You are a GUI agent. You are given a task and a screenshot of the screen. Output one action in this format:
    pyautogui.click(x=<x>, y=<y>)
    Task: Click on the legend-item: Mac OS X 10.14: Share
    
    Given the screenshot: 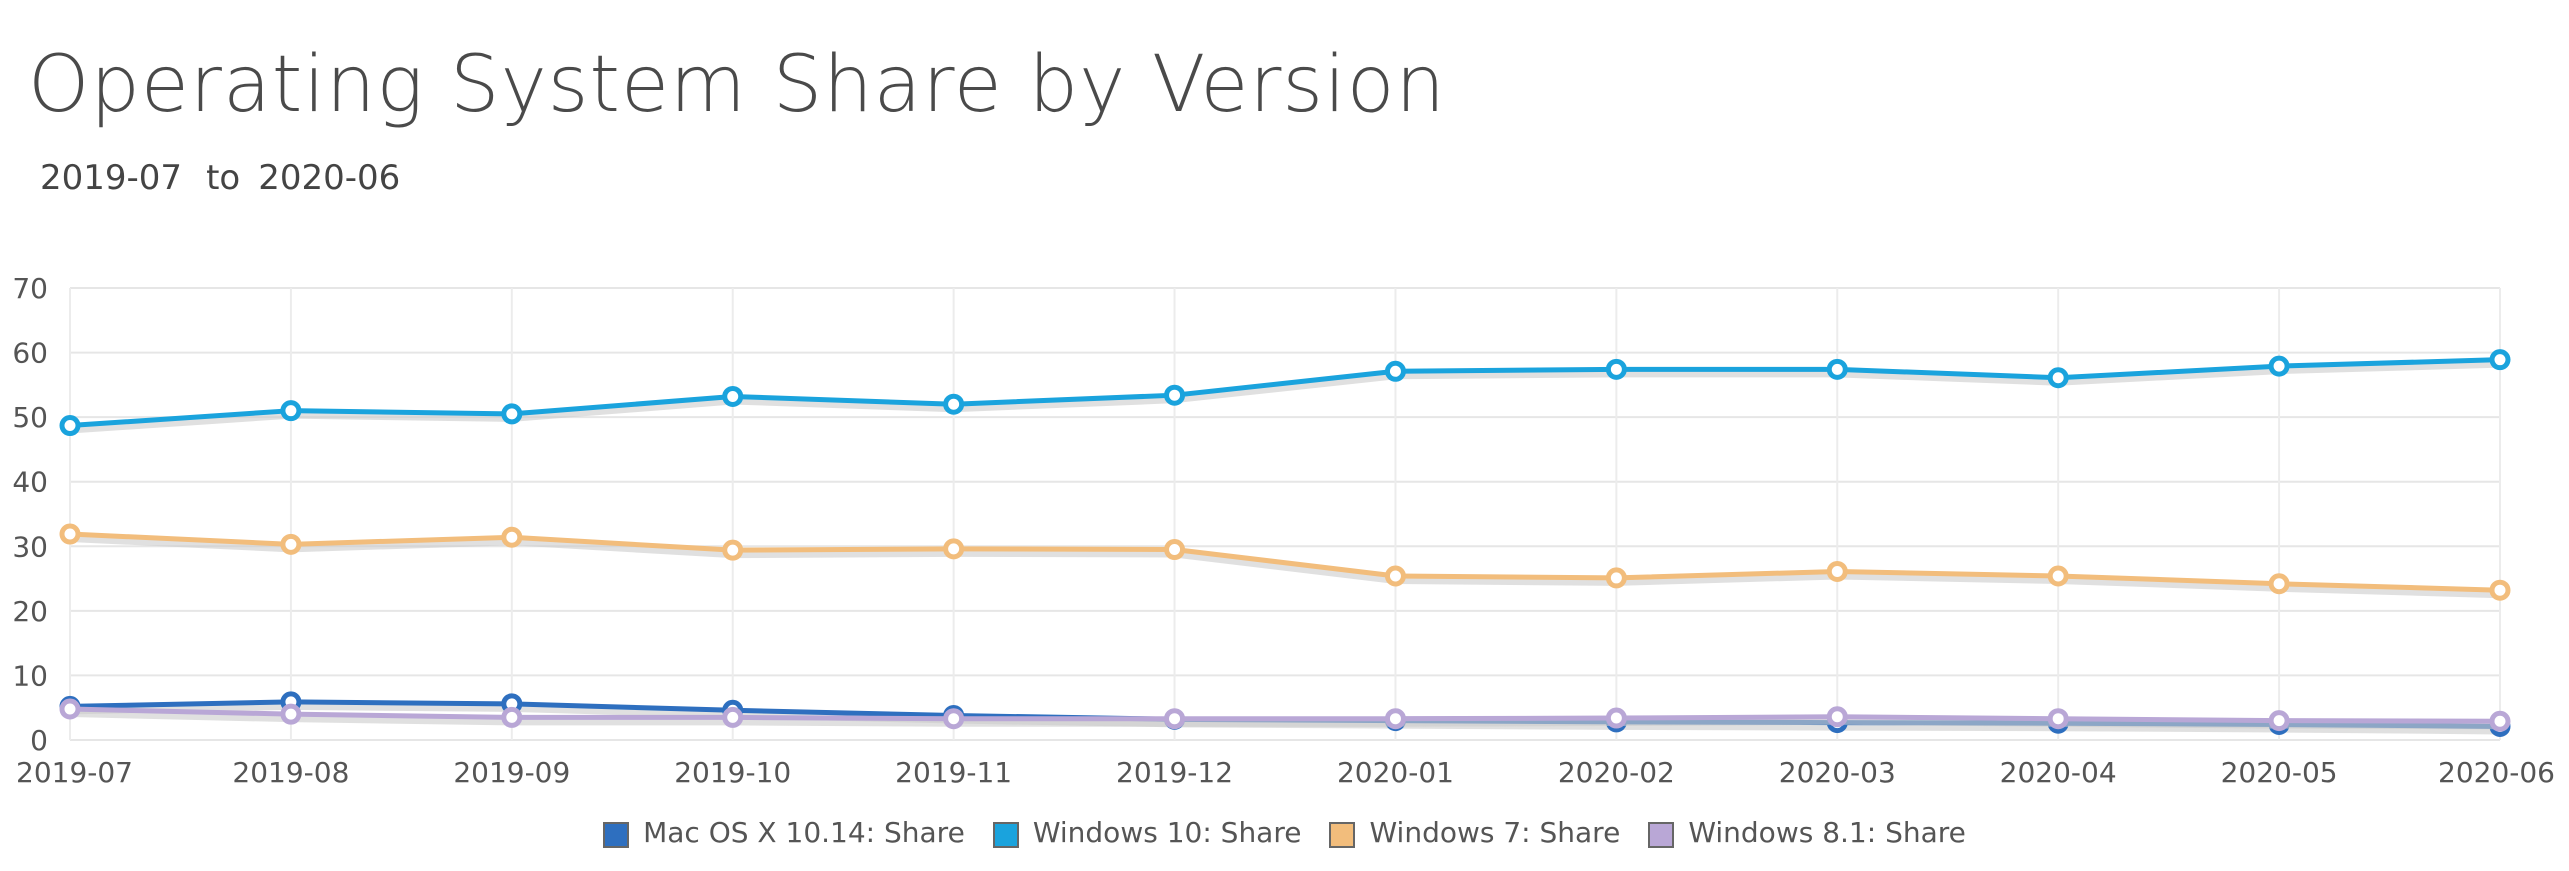 What is the action you would take?
    pyautogui.click(x=784, y=832)
    